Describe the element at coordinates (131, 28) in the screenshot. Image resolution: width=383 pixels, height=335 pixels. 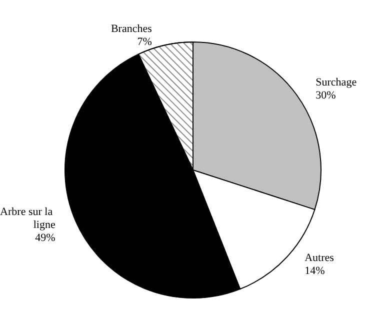
I see `slice-label: Branches` at that location.